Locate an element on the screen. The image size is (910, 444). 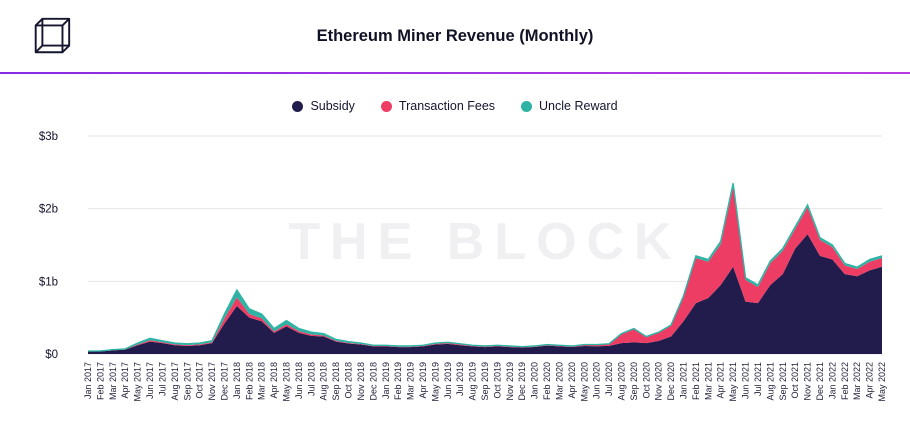
x-axis-label: Mar 2018 is located at coordinates (262, 381).